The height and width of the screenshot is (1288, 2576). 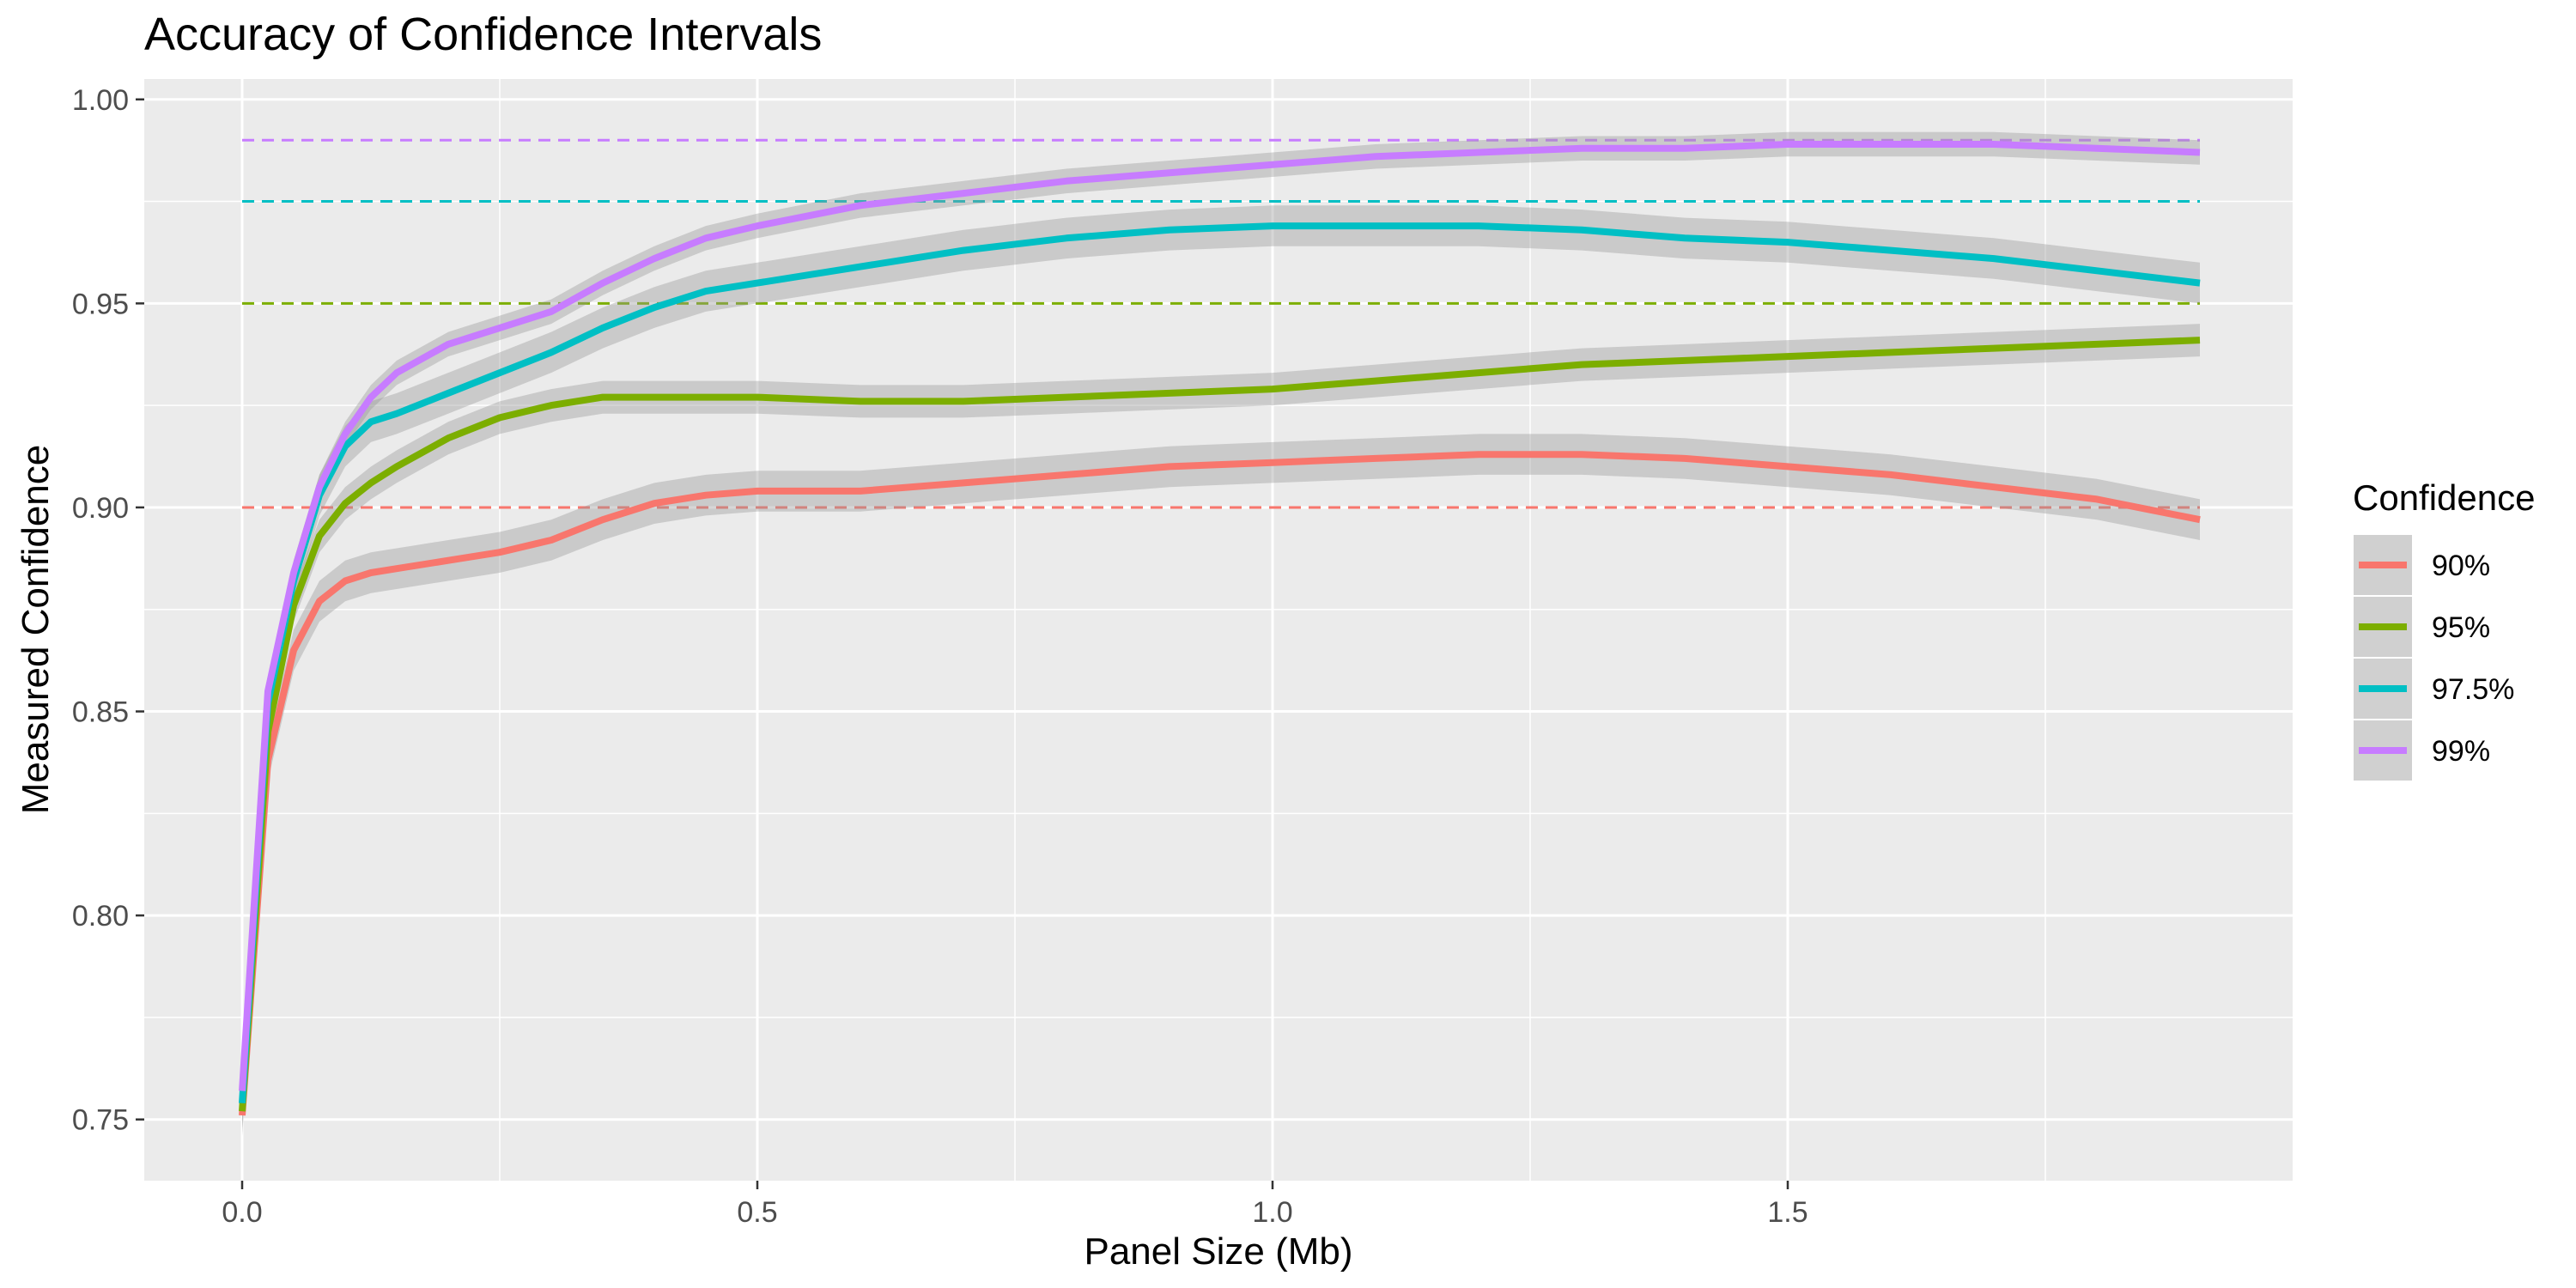 What do you see at coordinates (2473, 689) in the screenshot?
I see `legend-label: 97.5%` at bounding box center [2473, 689].